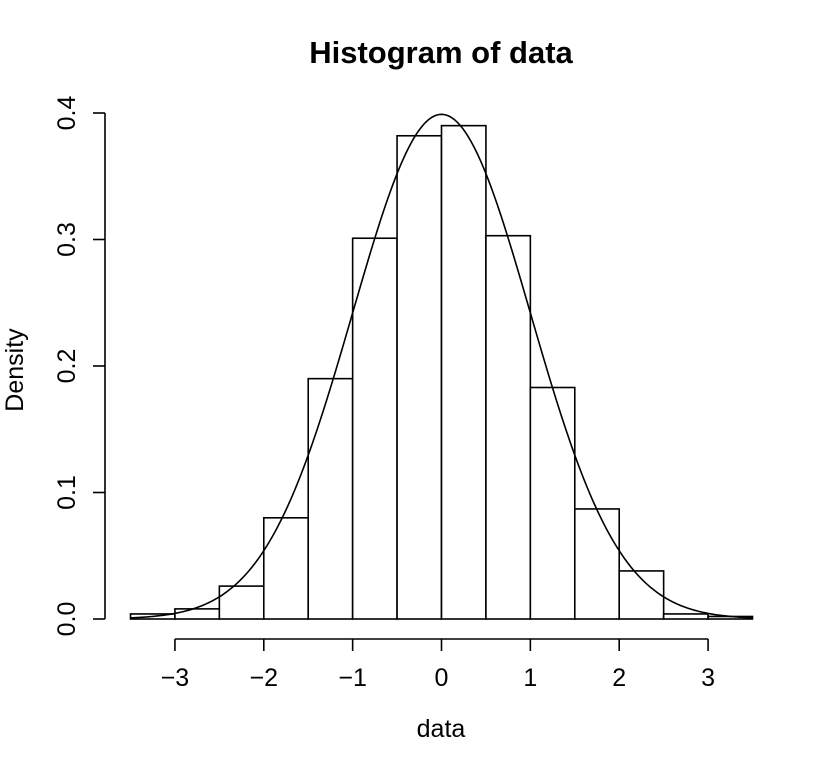 Image resolution: width=830 pixels, height=771 pixels. What do you see at coordinates (67, 113) in the screenshot?
I see `y-tick-label: 0.4` at bounding box center [67, 113].